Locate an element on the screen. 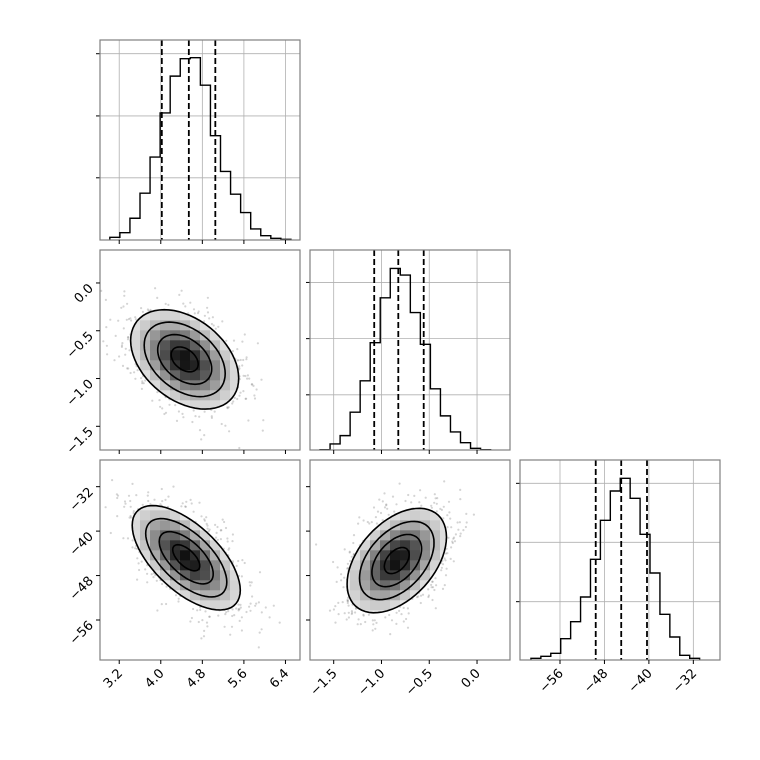  x-tick-label: 5.6 is located at coordinates (237, 678).